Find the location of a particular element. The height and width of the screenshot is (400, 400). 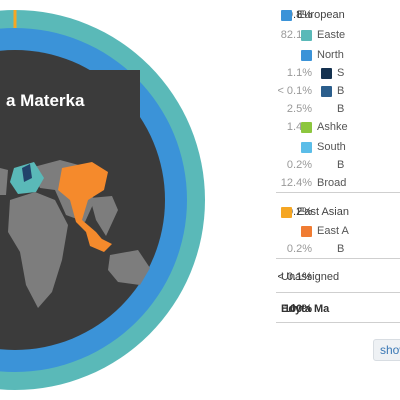

legend-percentage: 100% is located at coordinates (297, 309).